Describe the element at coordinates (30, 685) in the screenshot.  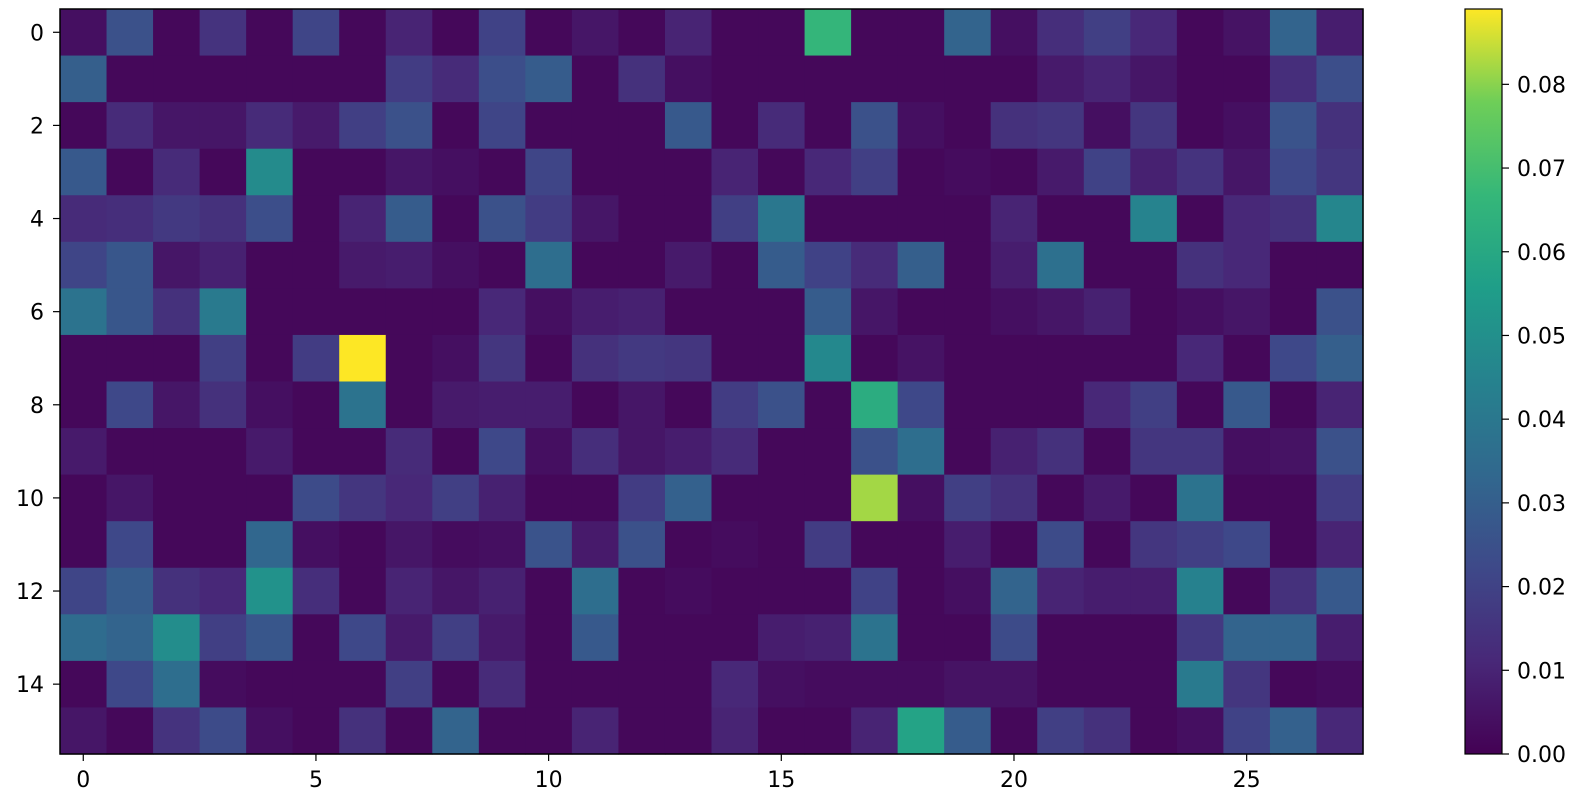
I see `y-tick-label: 14` at that location.